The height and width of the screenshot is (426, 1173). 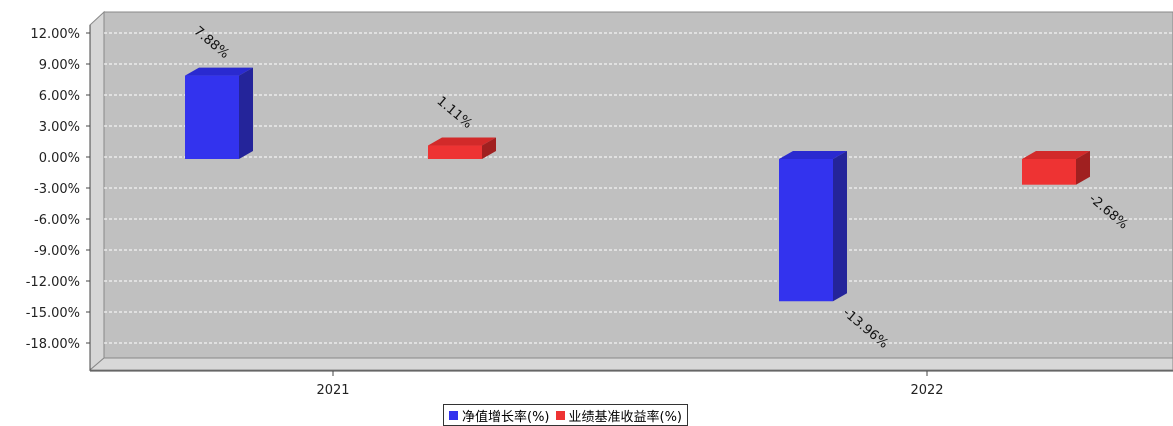 What do you see at coordinates (631, 384) in the screenshot?
I see `x-axis: 2021 2022` at bounding box center [631, 384].